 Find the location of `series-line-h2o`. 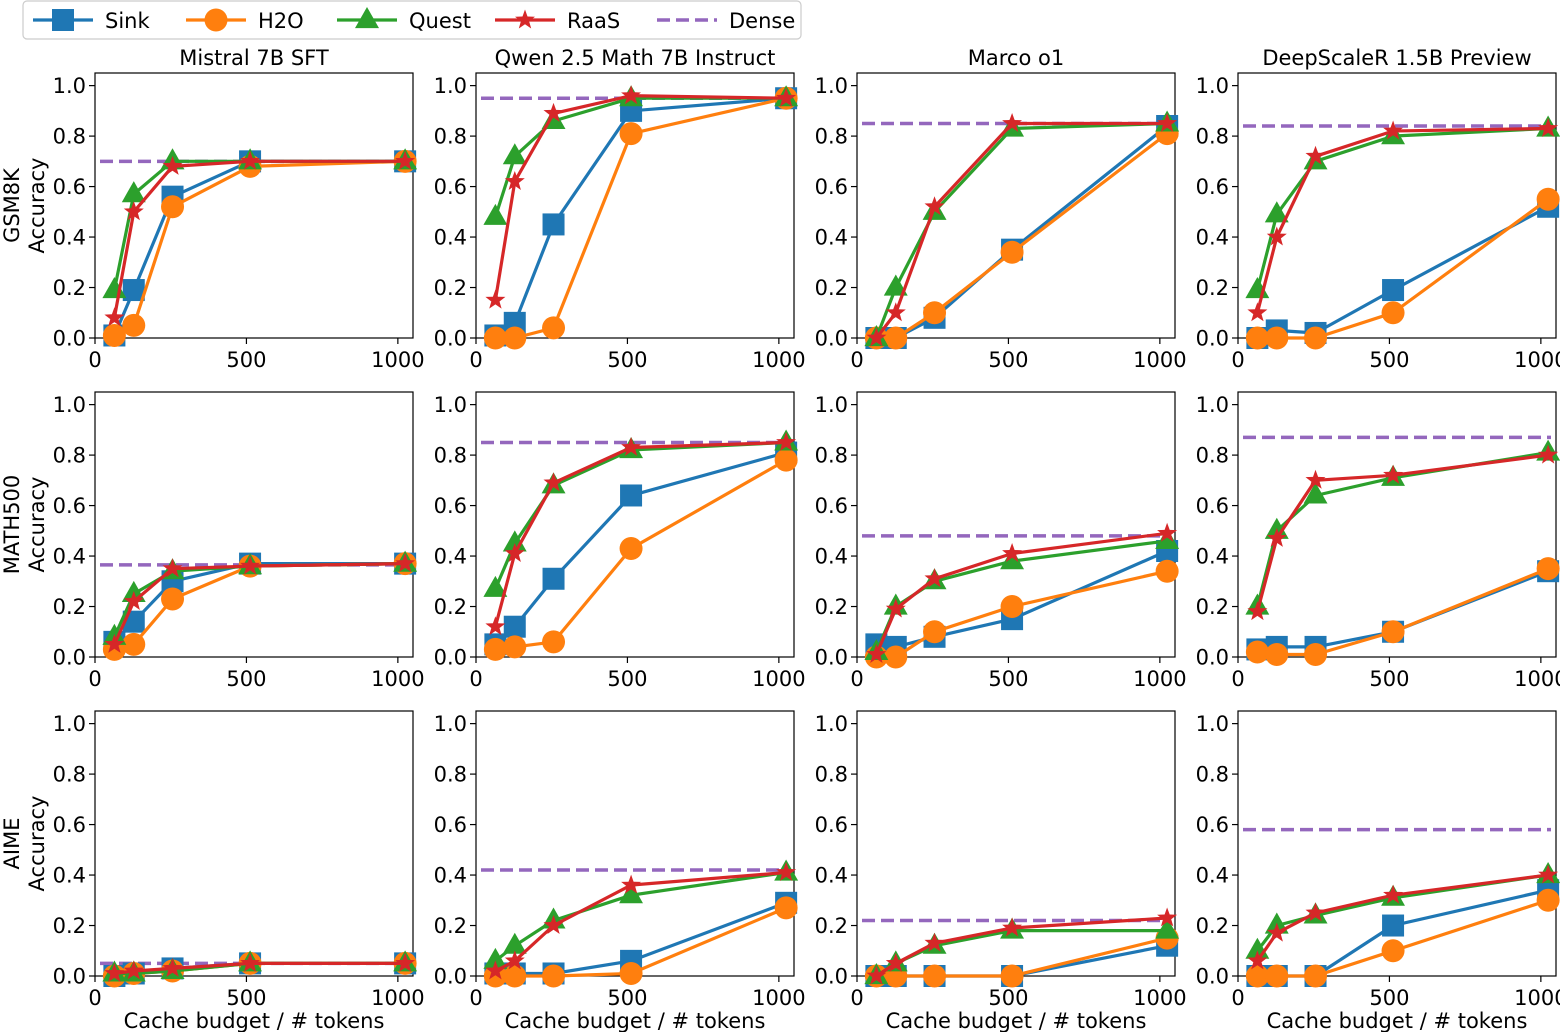

series-line-h2o is located at coordinates (260, 606).